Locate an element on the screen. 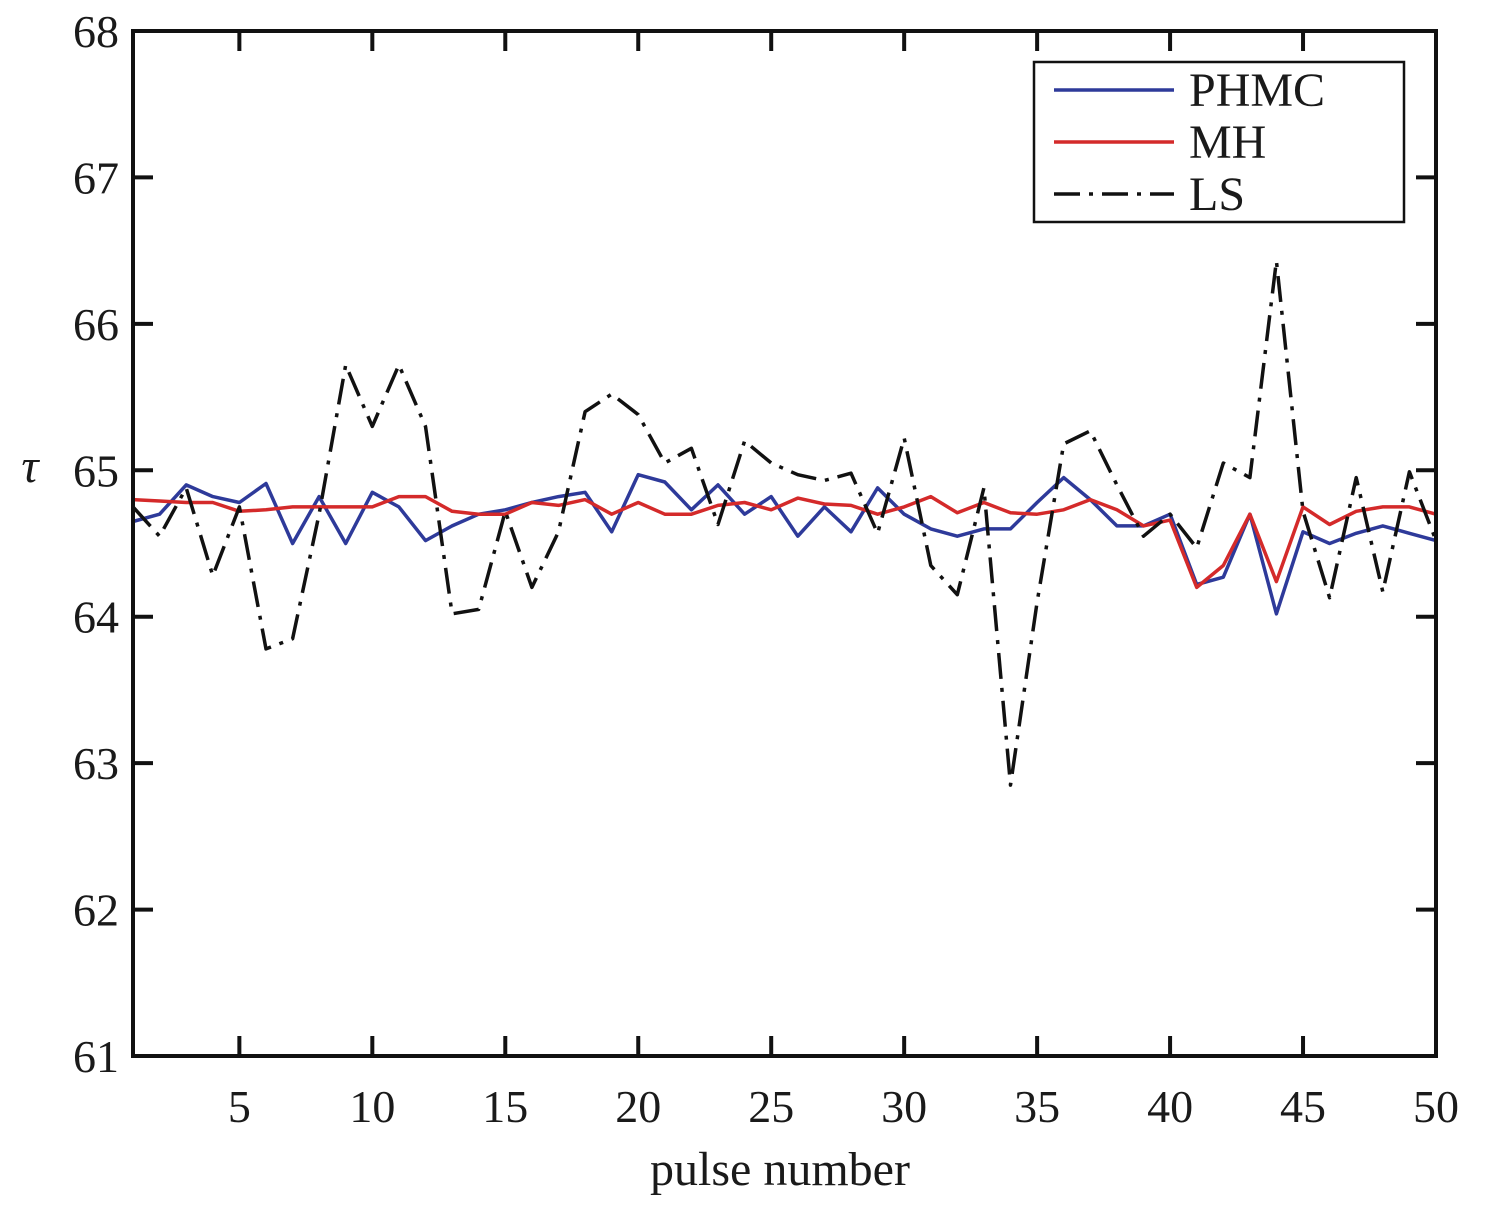 Image resolution: width=1488 pixels, height=1212 pixels. y-tick-label: 61 is located at coordinates (96, 1056).